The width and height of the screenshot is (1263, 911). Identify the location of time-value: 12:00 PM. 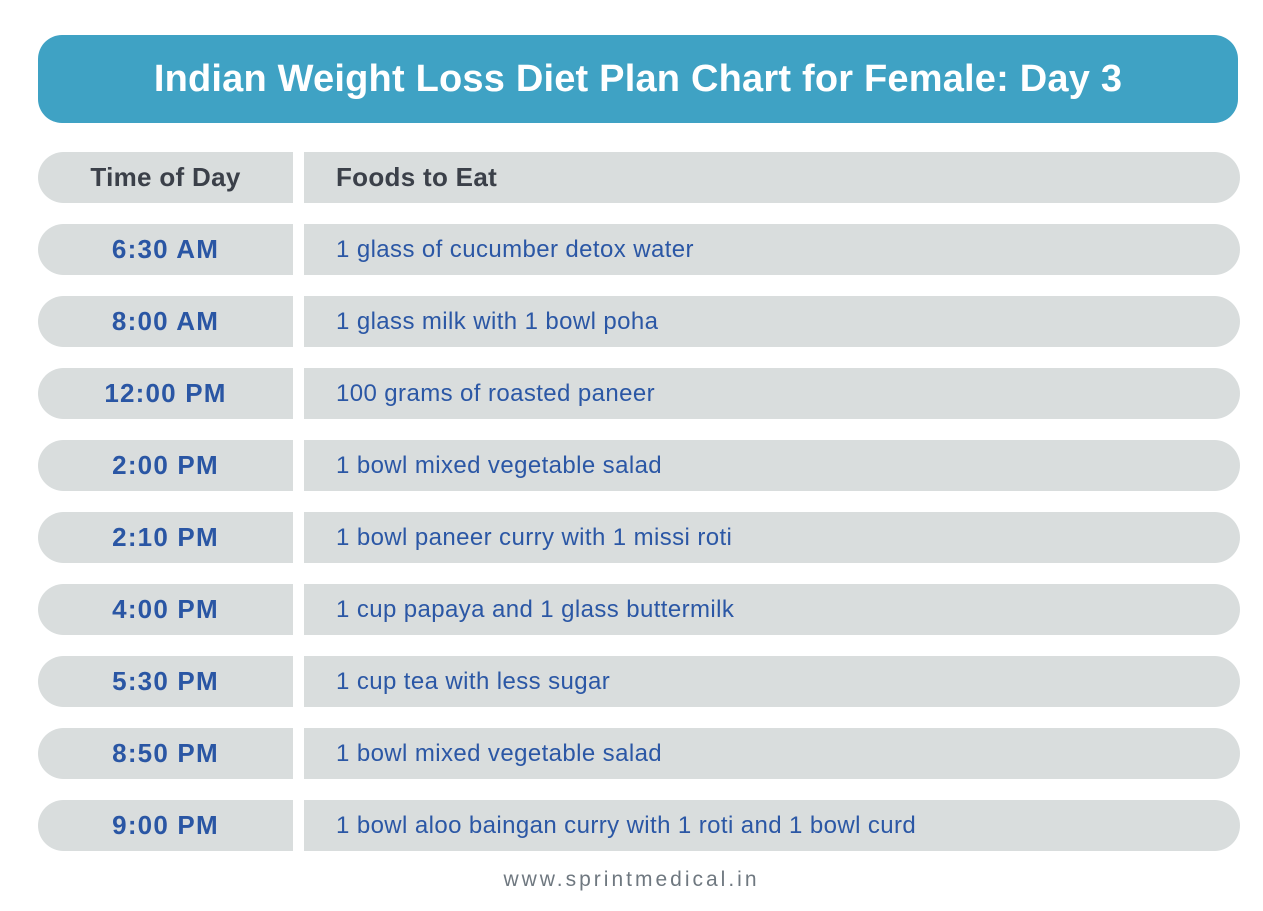
(165, 393).